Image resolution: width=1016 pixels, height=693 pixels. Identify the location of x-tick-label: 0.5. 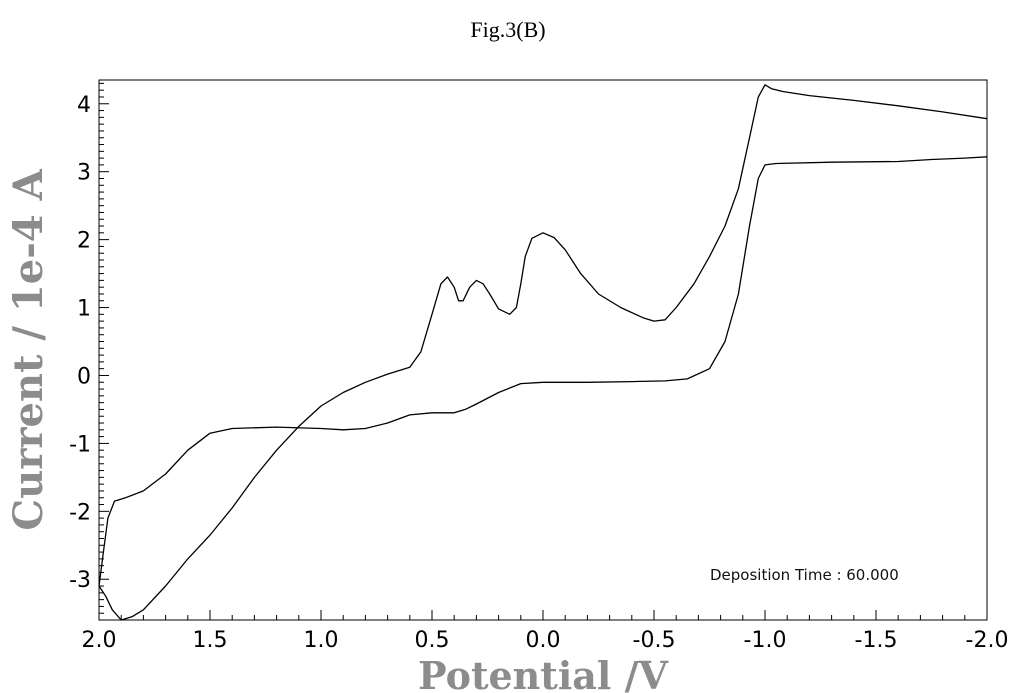
(432, 640).